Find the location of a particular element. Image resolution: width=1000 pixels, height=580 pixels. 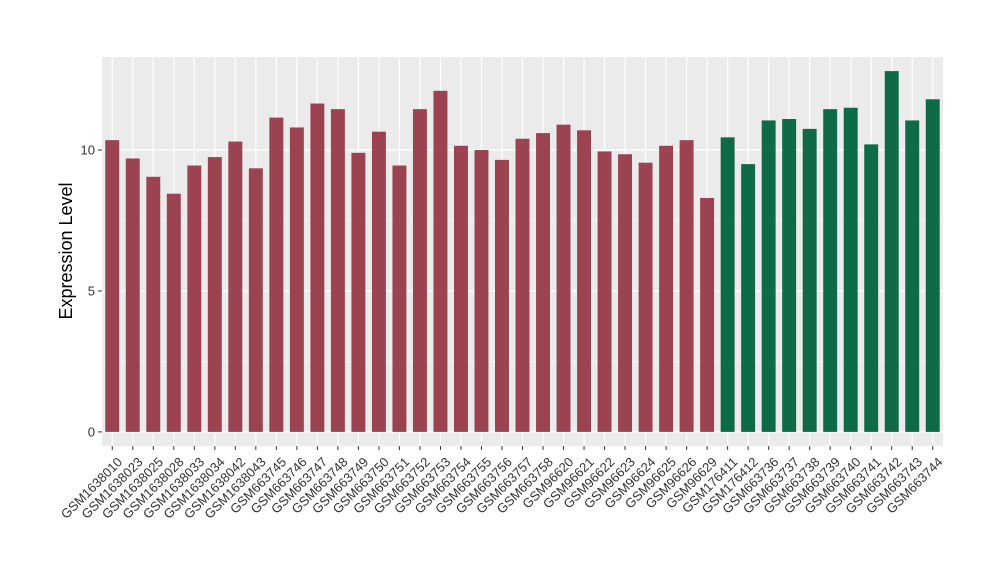

bar-GSM96626 is located at coordinates (686, 286).